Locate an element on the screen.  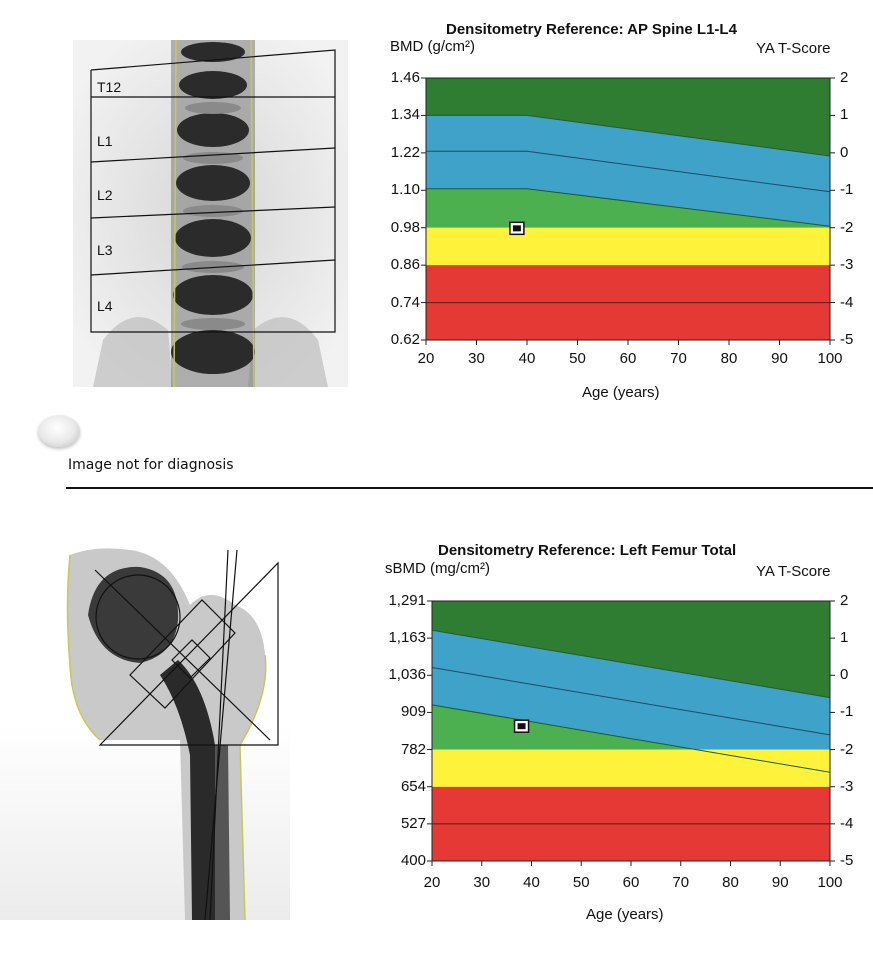
spine-y-tick-label: 0.86 is located at coordinates (405, 265).